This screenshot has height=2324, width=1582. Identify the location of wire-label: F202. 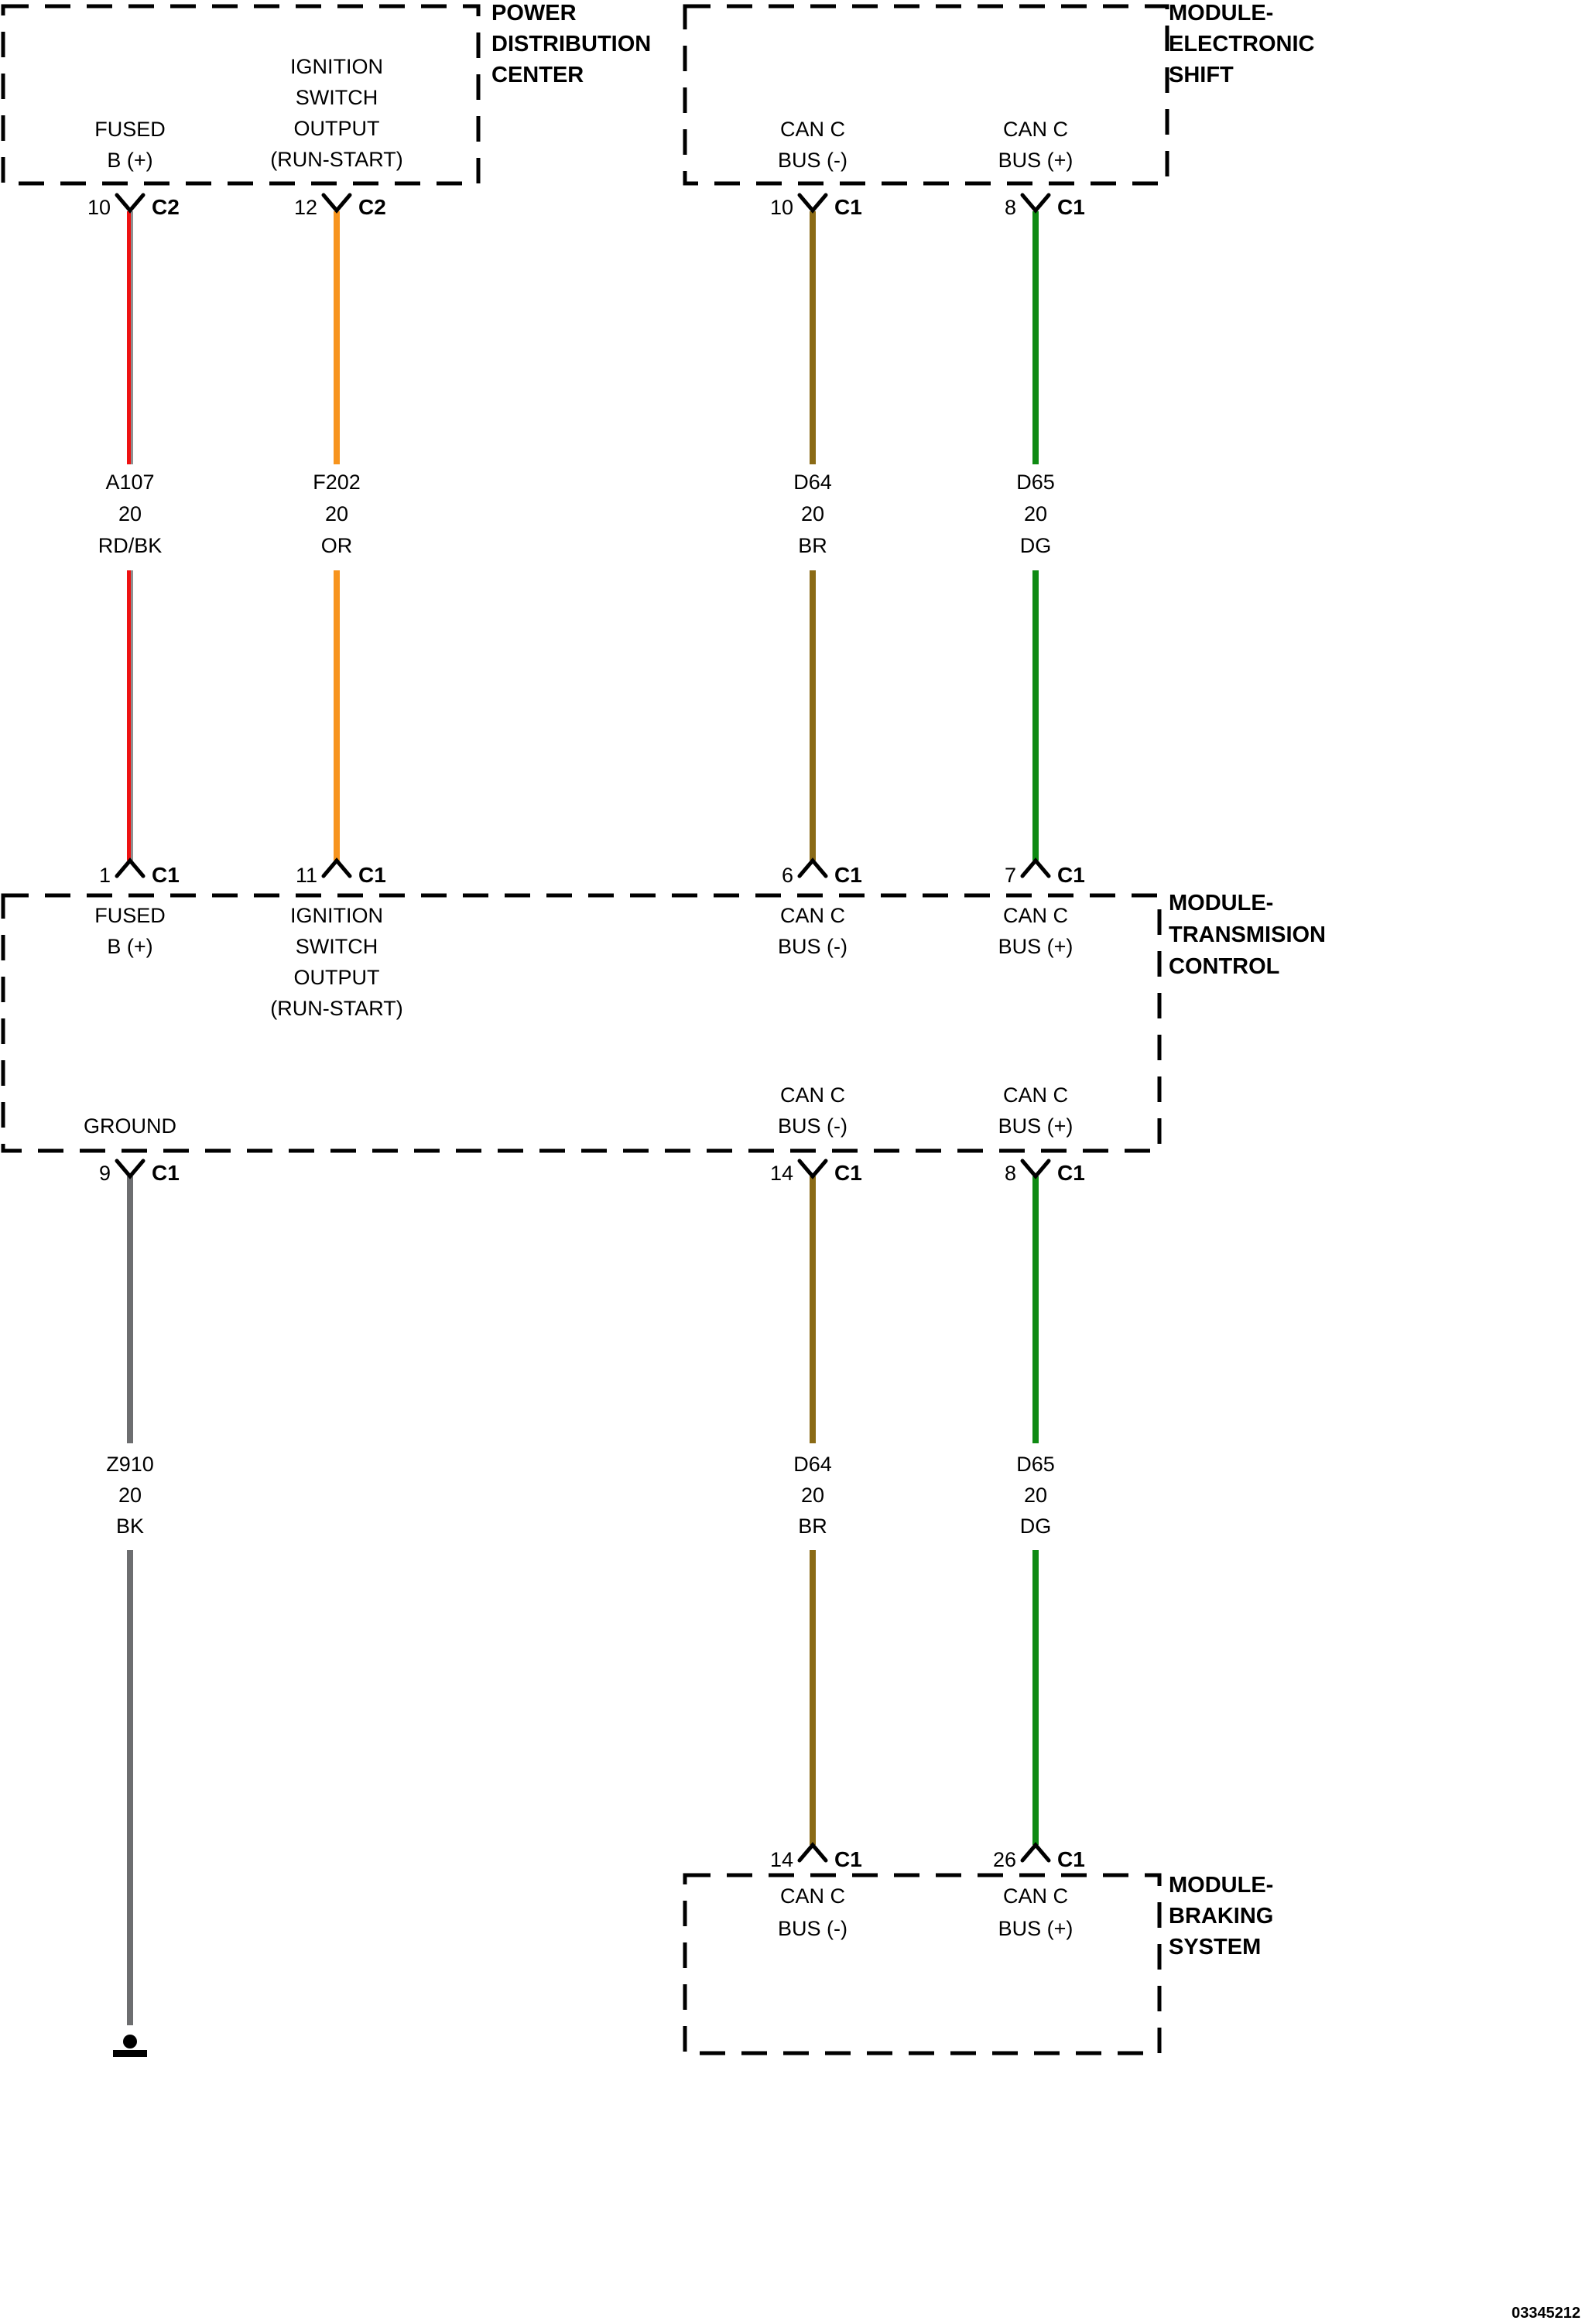
(337, 483).